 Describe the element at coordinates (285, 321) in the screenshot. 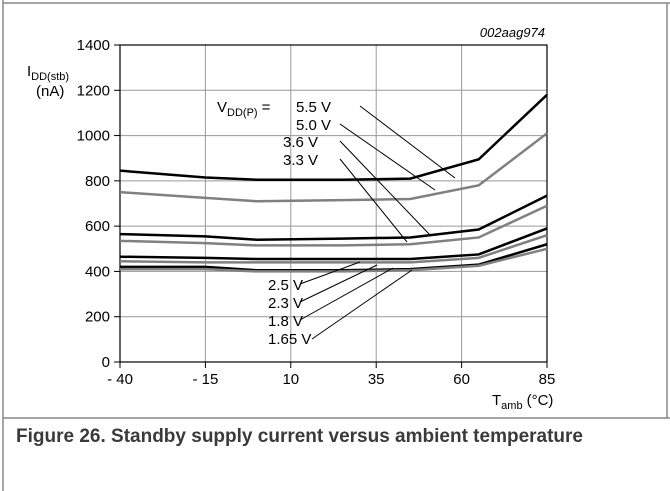

I see `series-label: 1.8 V` at that location.